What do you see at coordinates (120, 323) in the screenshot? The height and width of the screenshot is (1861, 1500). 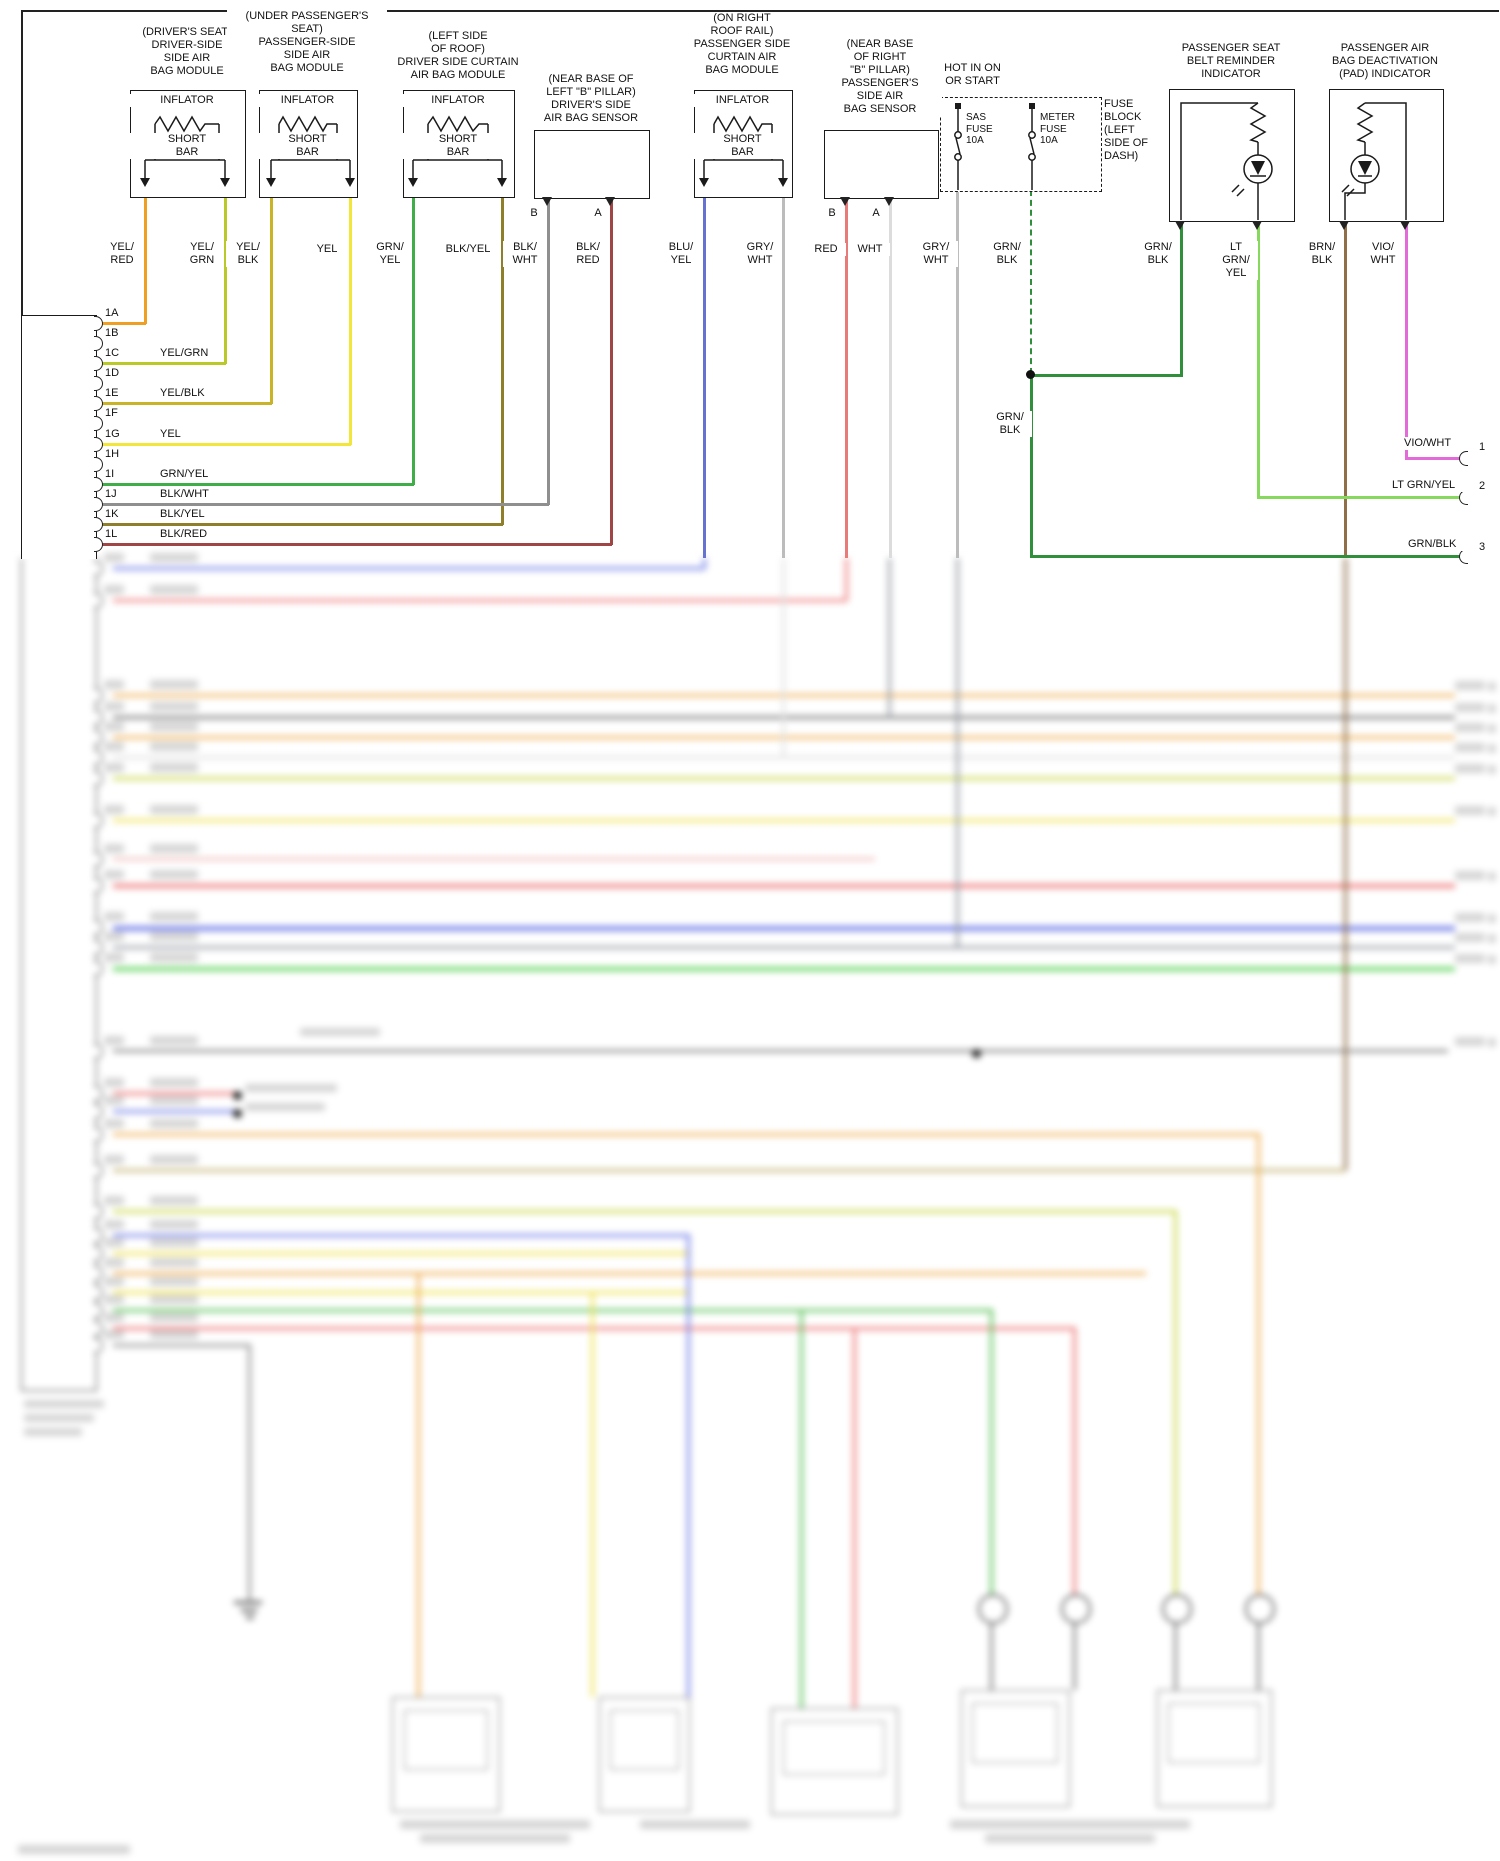 I see `wire-yel-red-h` at bounding box center [120, 323].